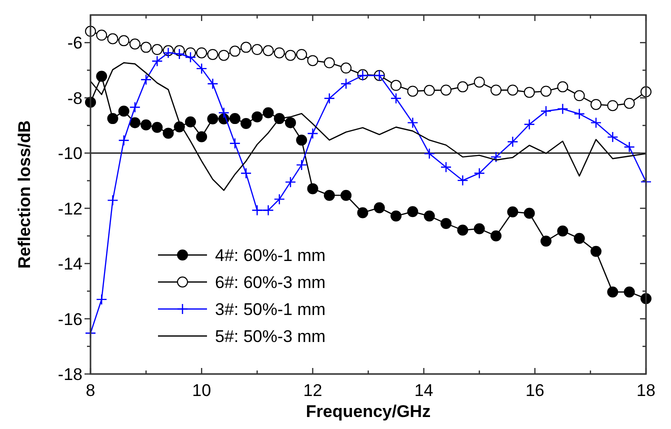 This screenshot has height=429, width=671. Describe the element at coordinates (91, 390) in the screenshot. I see `x-tick-label: 8` at that location.